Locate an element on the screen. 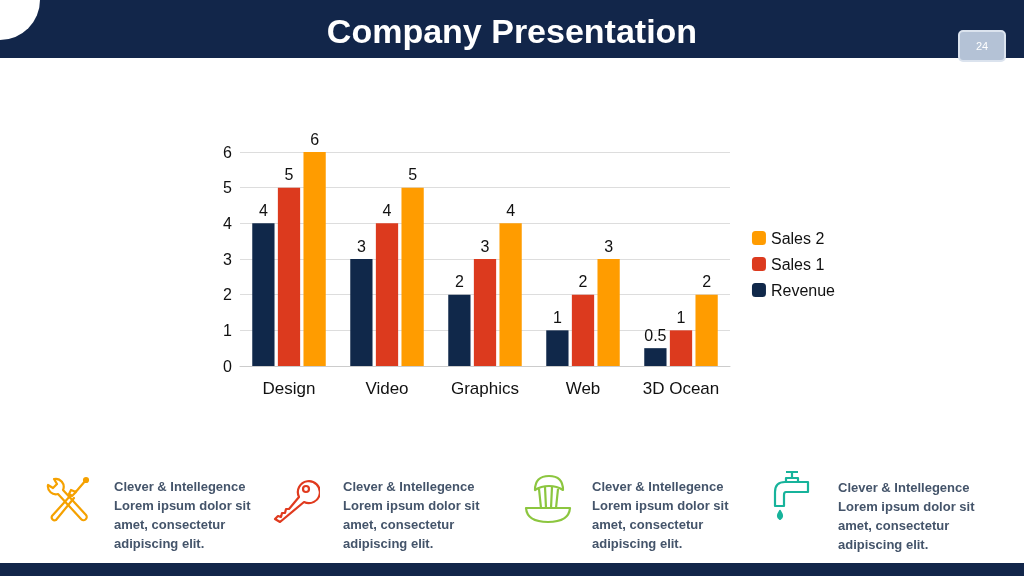  y-tick-label: 5 is located at coordinates (228, 188).